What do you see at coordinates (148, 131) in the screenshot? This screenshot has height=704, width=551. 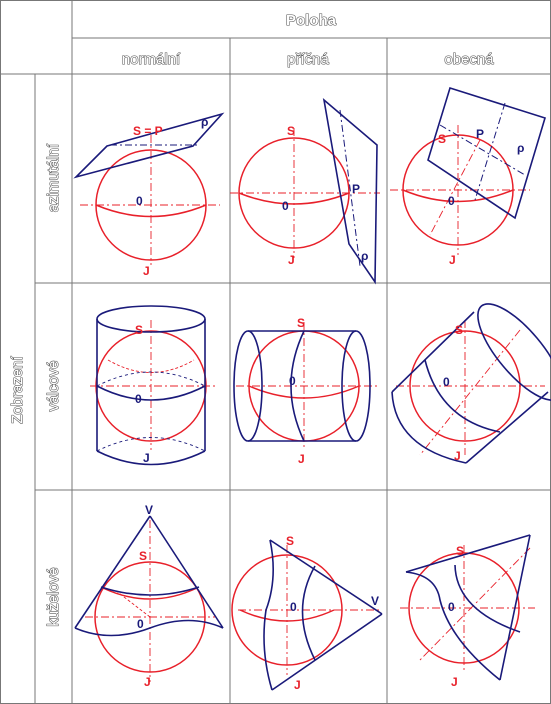 I see `label-s-eq-p: S = P` at bounding box center [148, 131].